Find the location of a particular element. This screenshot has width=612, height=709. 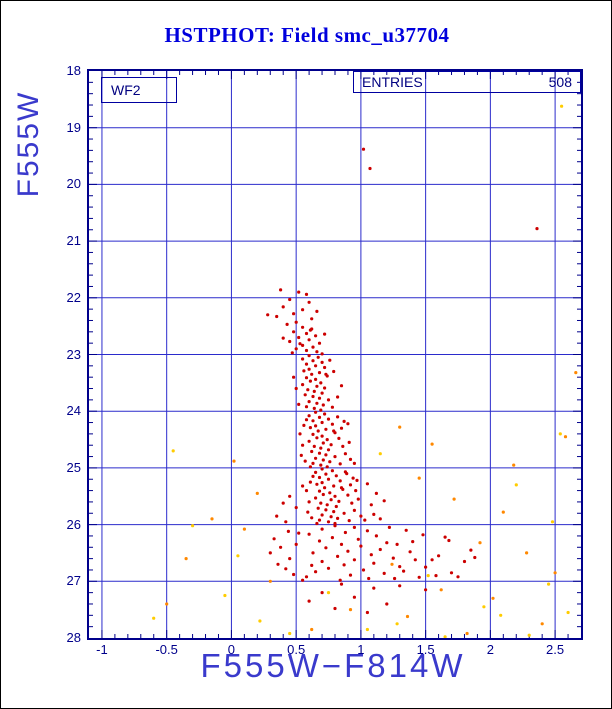

y-tick-label: 18 is located at coordinates (73, 70).